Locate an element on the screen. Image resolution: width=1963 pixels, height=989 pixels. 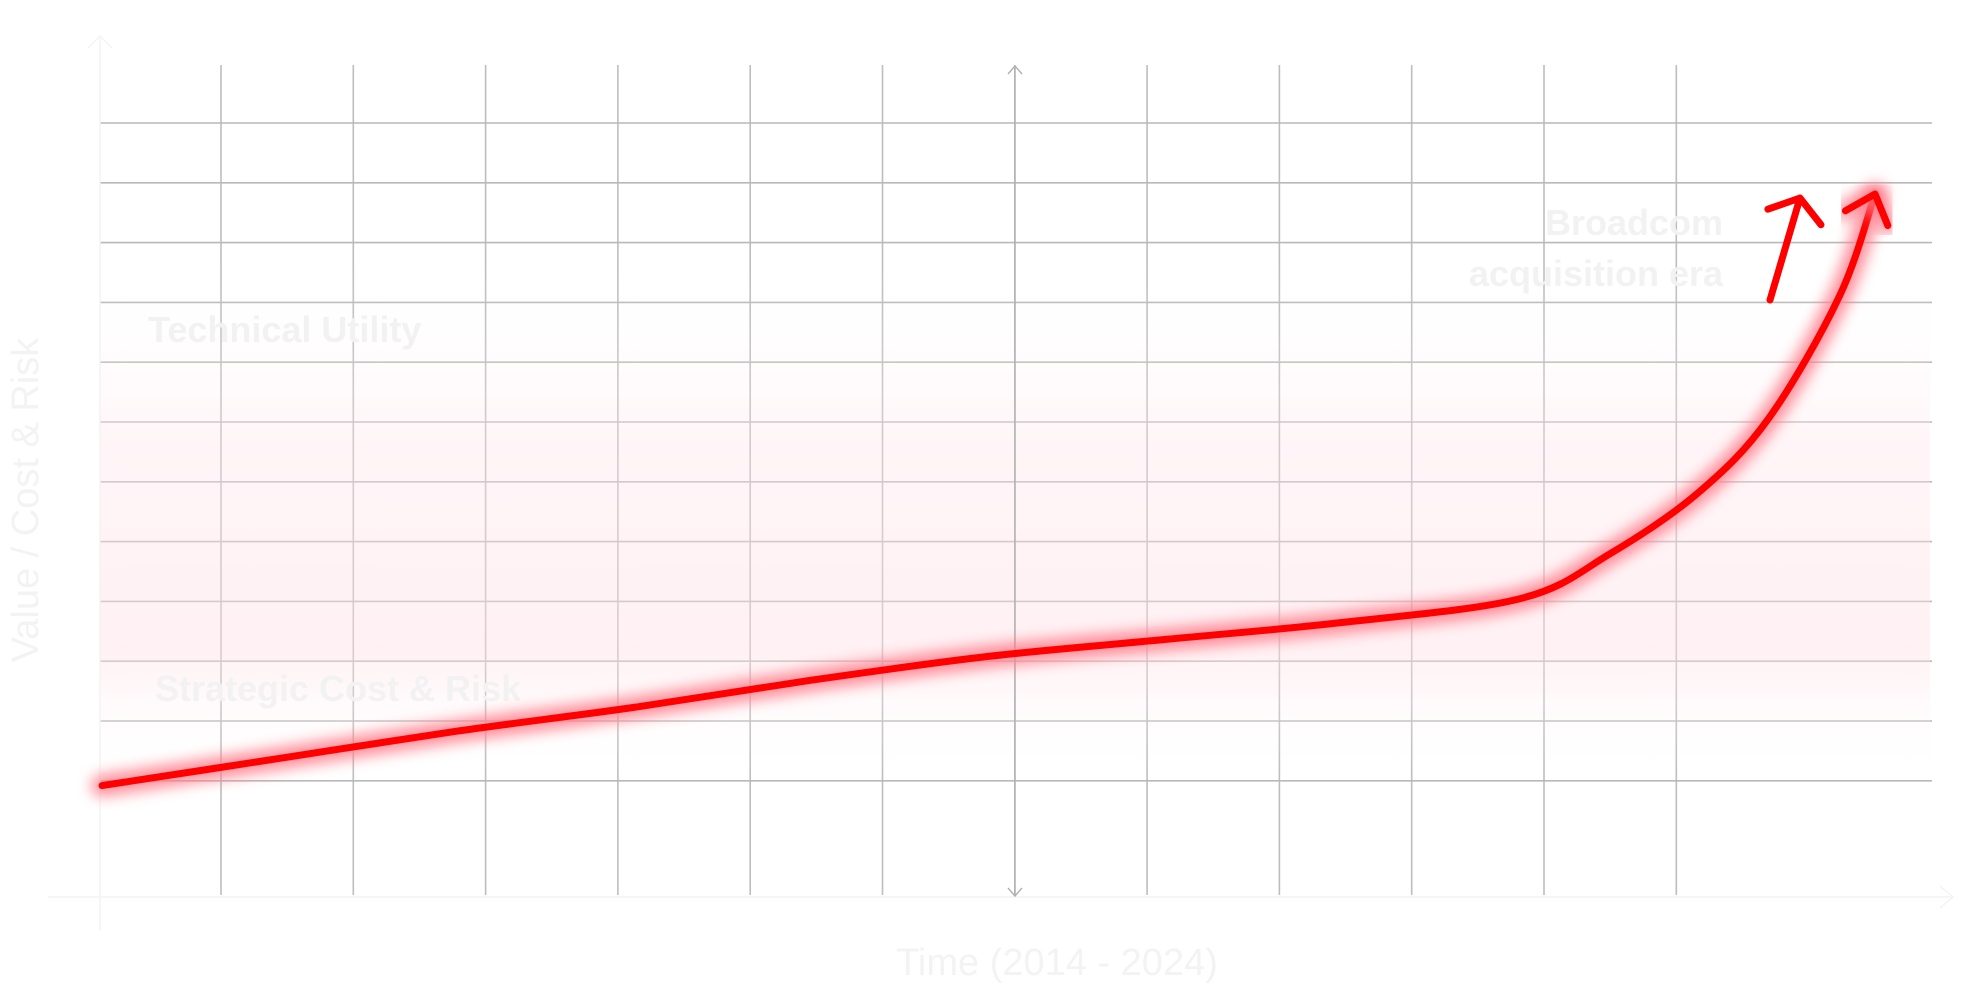
lower-zone-label: Strategic Cost & Risk is located at coordinates (338, 688).